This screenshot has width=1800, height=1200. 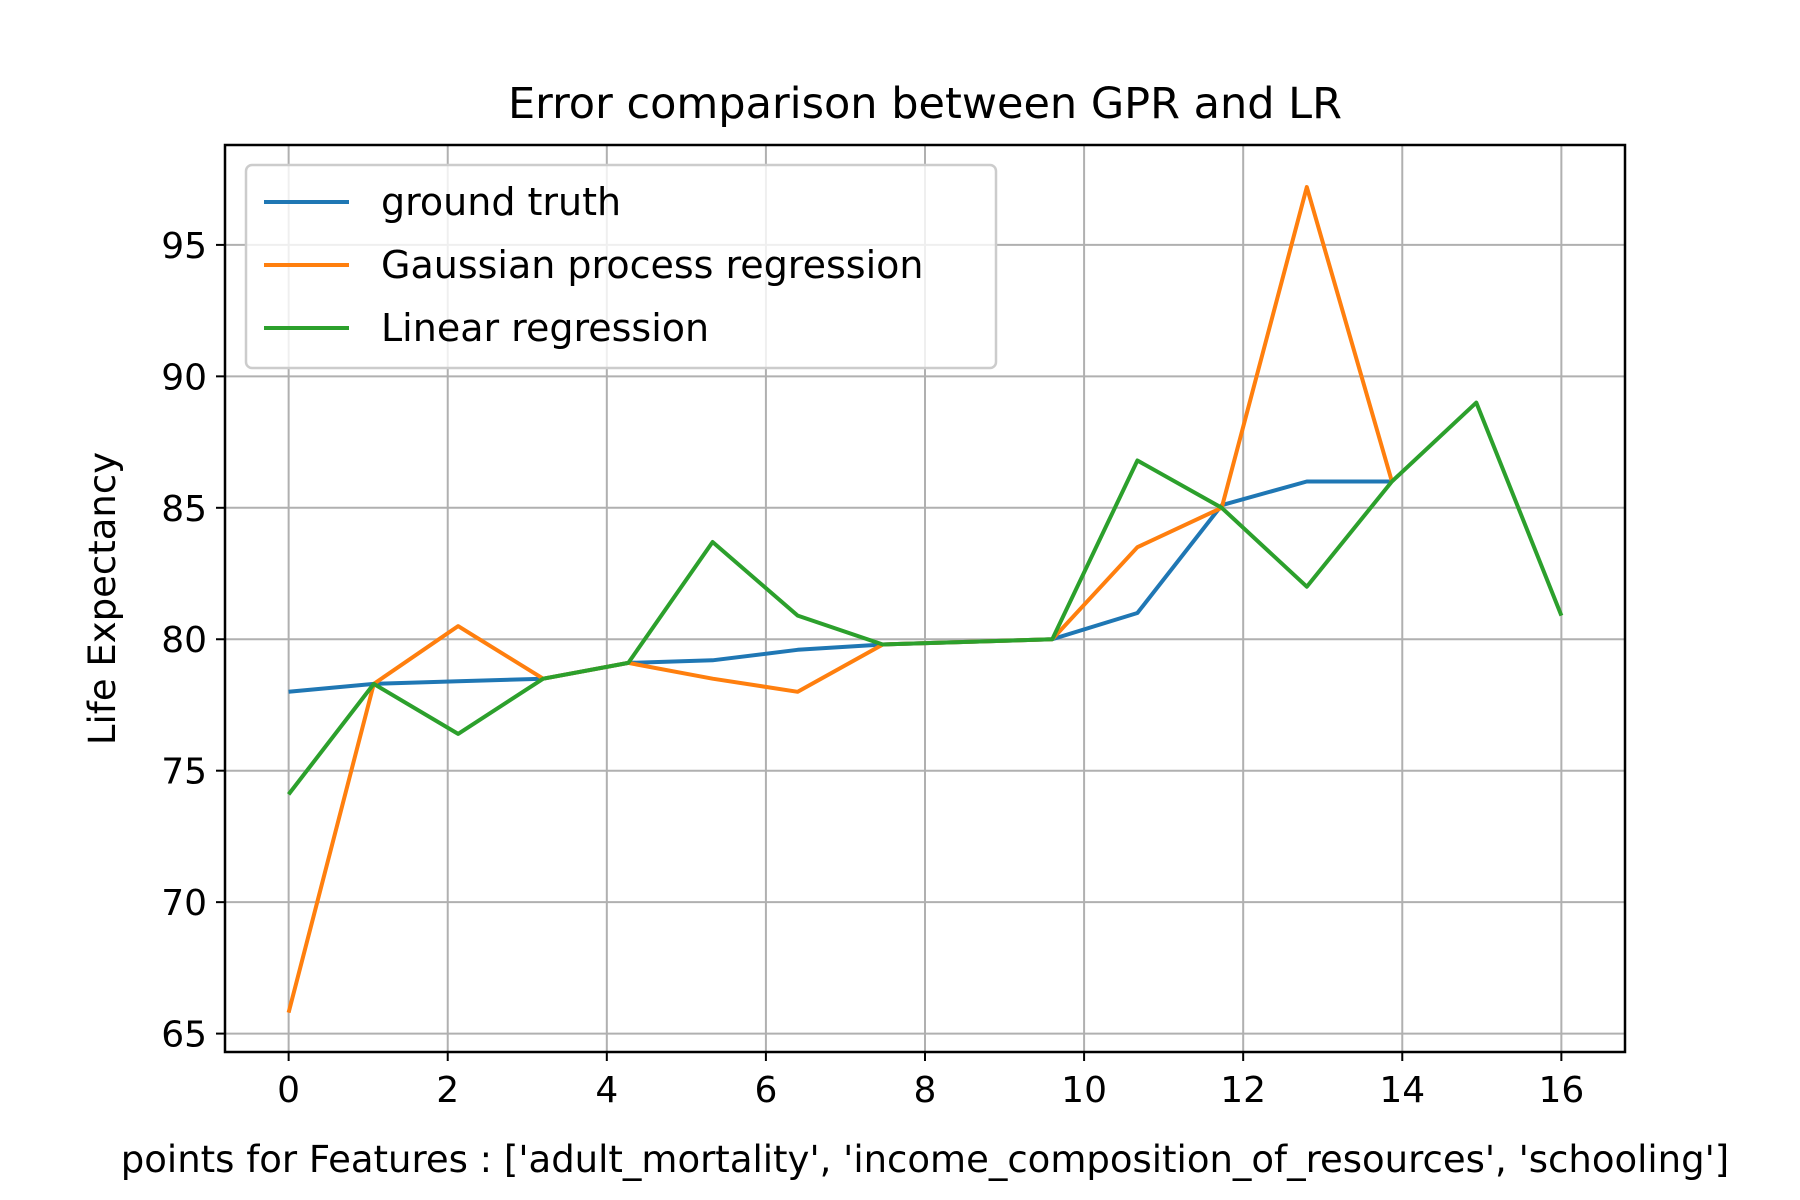 What do you see at coordinates (288, 1090) in the screenshot?
I see `x-tick-label: 0` at bounding box center [288, 1090].